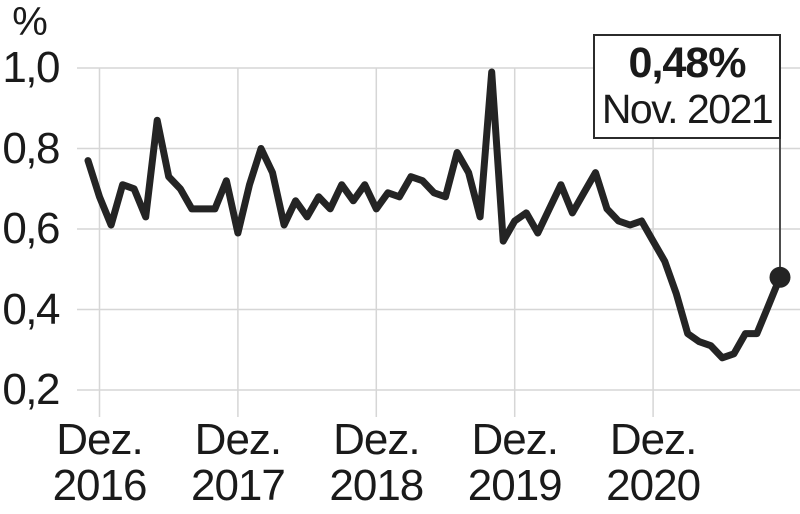  I want to click on y-tick-label: 0,6, so click(31, 228).